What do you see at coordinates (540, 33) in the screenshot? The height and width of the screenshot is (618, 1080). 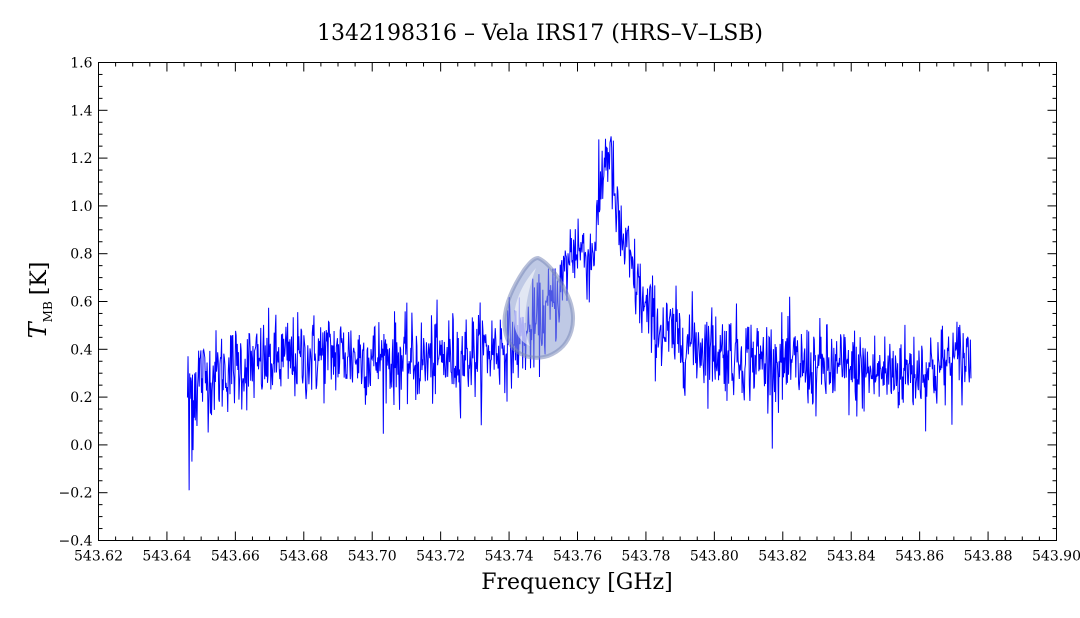 I see `chart-title: 1342198316 – Vela IRS17 (HRS–V–LSB)` at bounding box center [540, 33].